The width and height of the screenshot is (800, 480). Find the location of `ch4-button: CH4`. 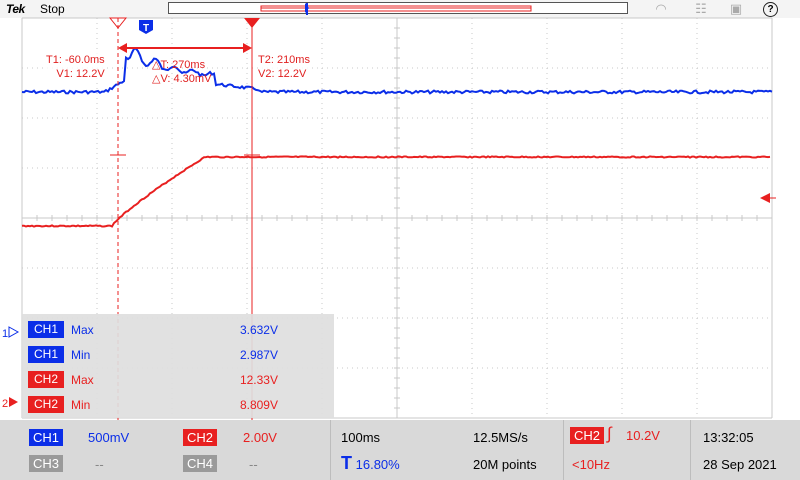

ch4-button: CH4 is located at coordinates (200, 463).